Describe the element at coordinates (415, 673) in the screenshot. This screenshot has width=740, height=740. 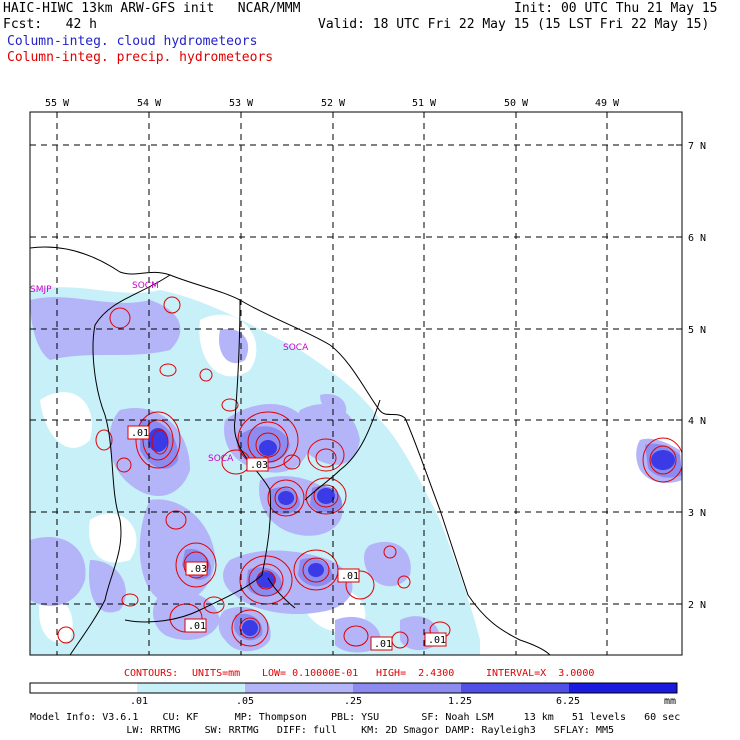
I see `contours-high: HIGH= 2.4300` at that location.